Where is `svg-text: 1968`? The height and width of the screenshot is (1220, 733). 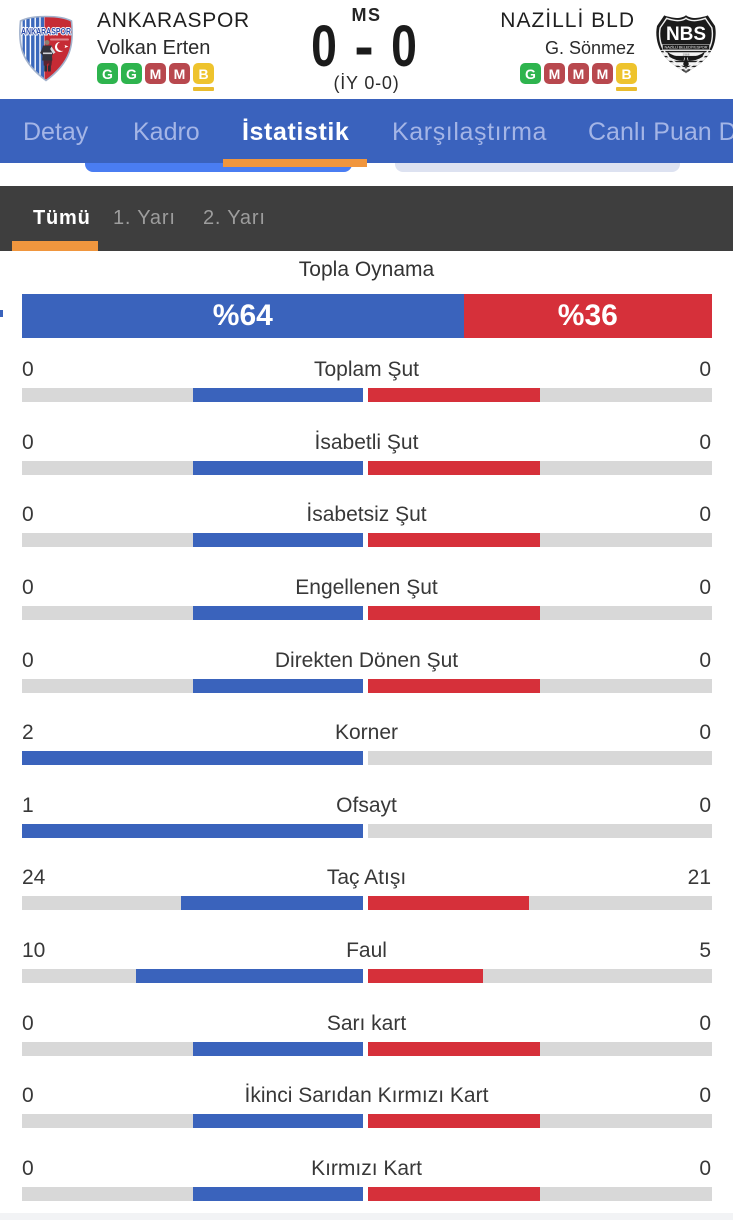 svg-text: 1968 is located at coordinates (686, 55).